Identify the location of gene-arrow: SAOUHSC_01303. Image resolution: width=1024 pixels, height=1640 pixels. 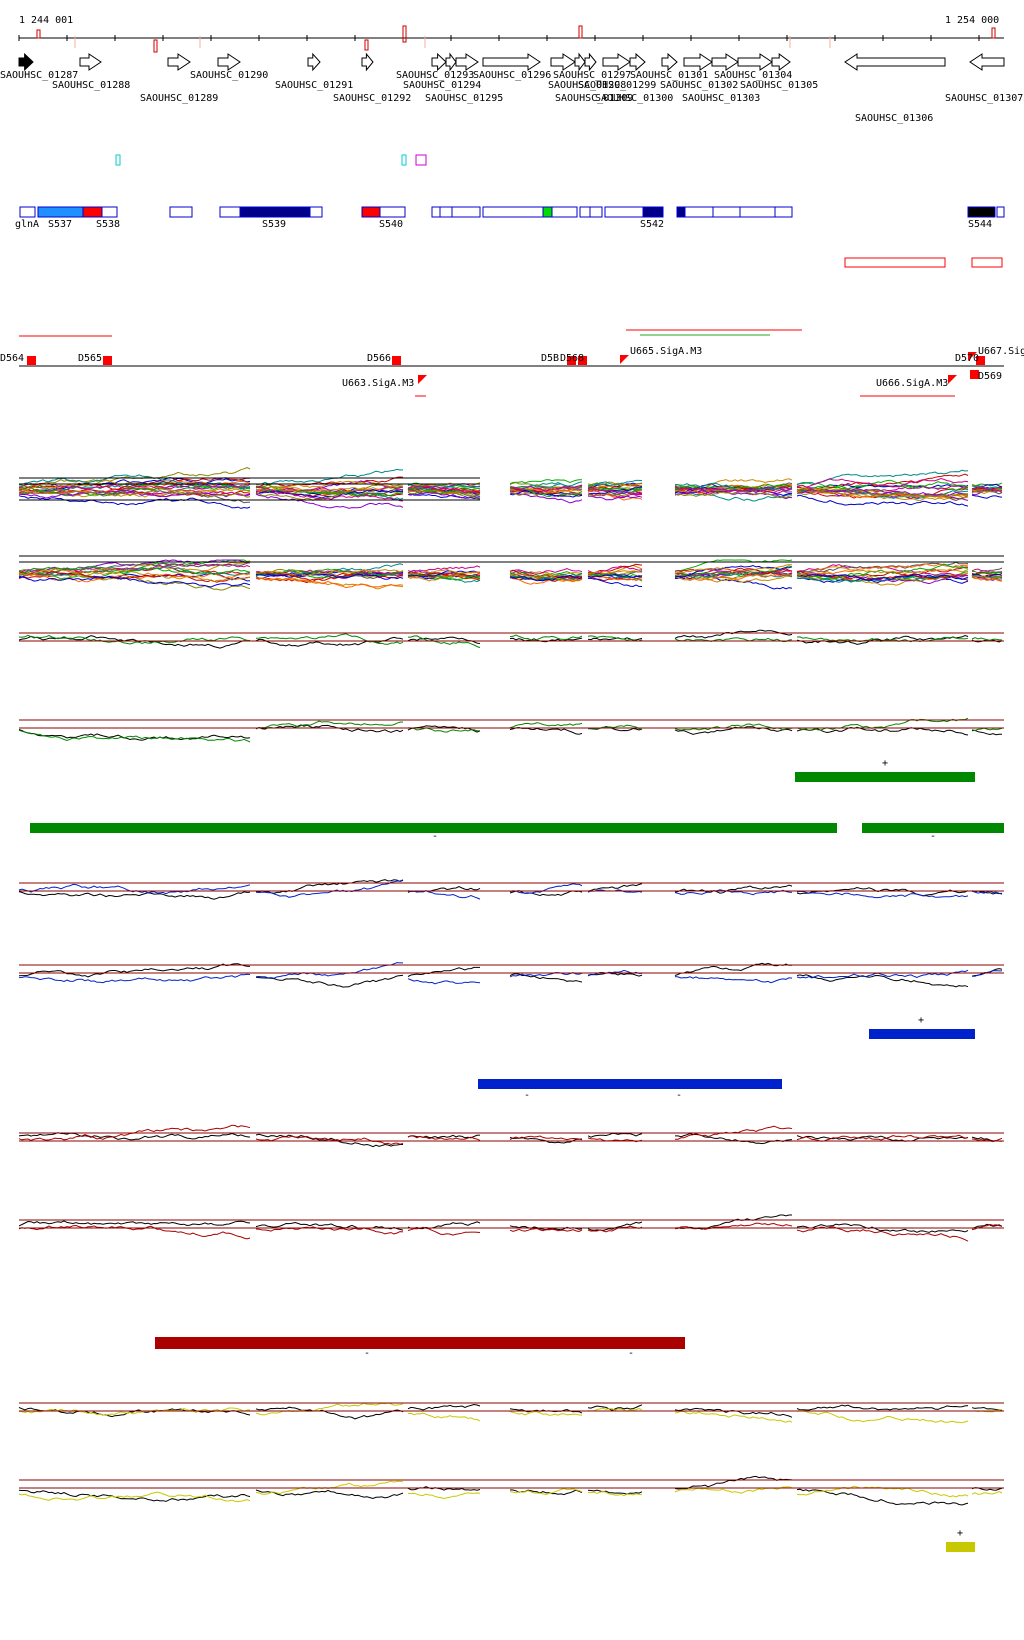
(721, 78).